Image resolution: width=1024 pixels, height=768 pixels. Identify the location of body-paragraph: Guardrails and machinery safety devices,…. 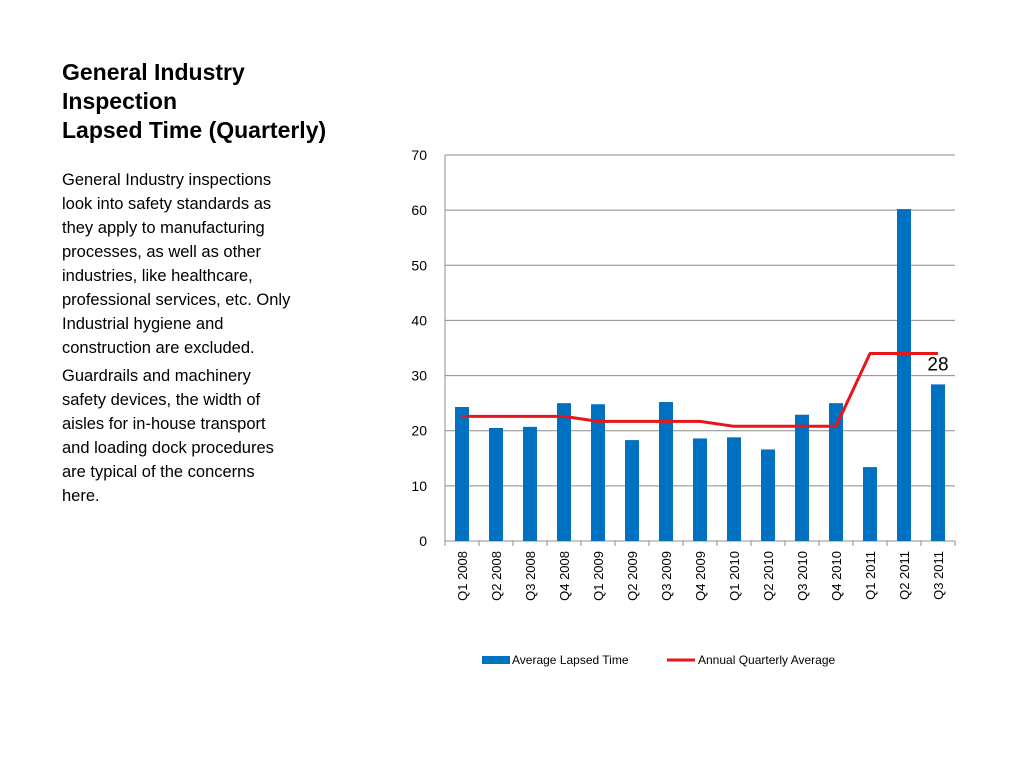
(168, 436).